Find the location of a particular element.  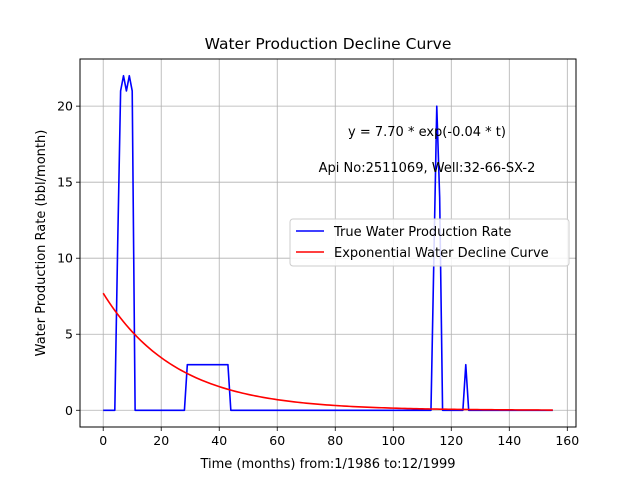

x-tick-label: 40 is located at coordinates (219, 440).